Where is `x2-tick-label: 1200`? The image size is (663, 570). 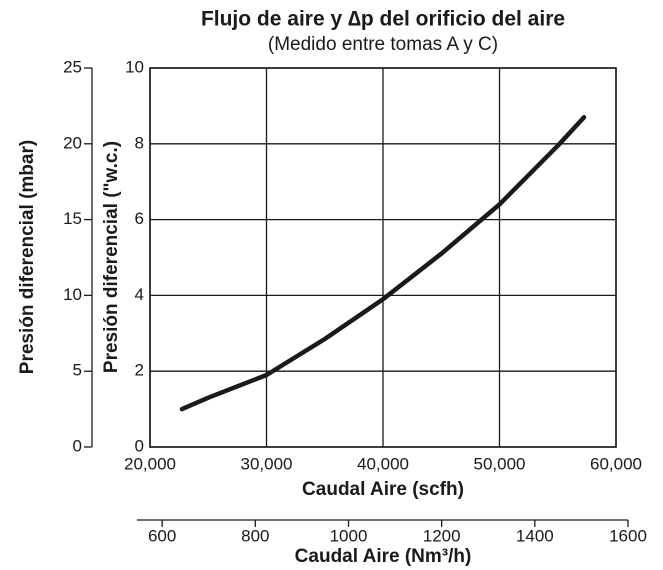 x2-tick-label: 1200 is located at coordinates (442, 535).